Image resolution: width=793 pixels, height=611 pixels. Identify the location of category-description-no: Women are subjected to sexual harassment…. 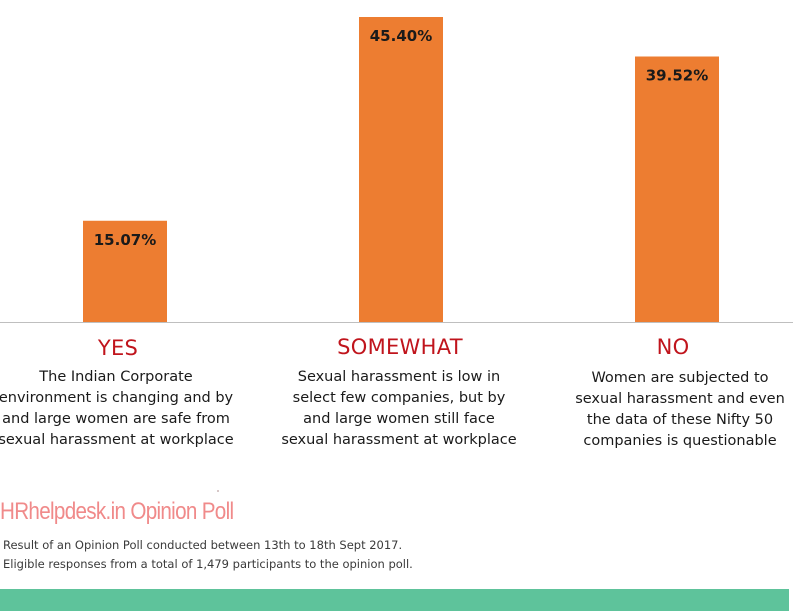
(680, 409).